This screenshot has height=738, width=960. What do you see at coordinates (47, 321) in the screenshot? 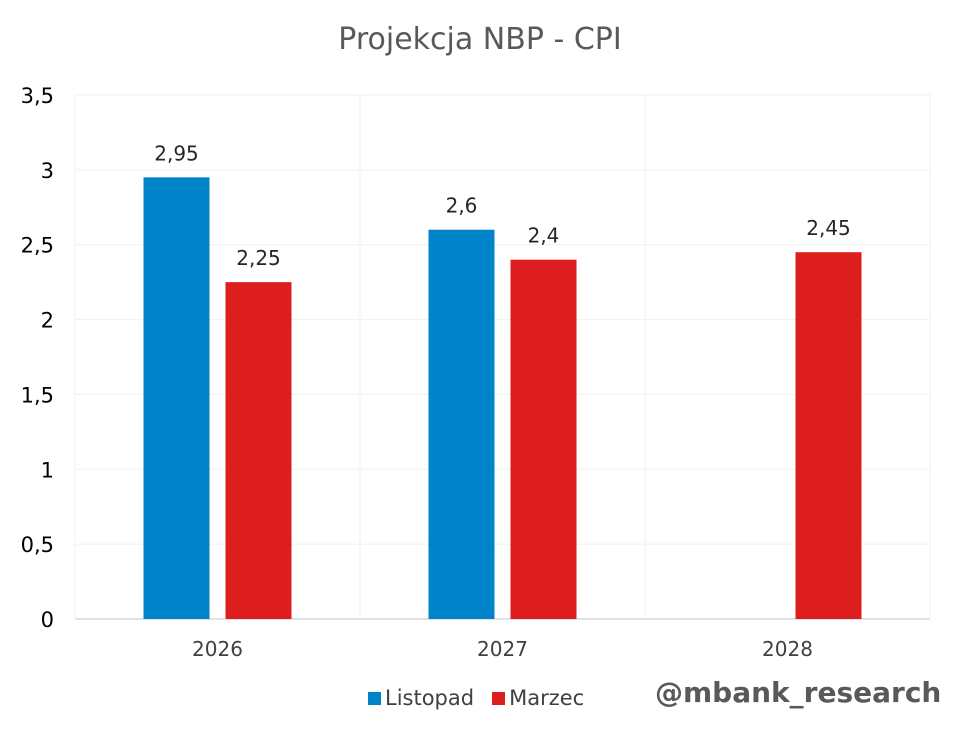
I see `y-tick-label: 2` at bounding box center [47, 321].